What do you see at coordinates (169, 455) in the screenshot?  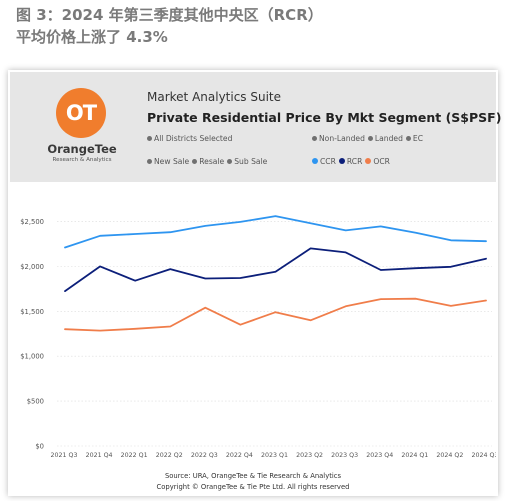 I see `x-tick-label: 2022 Q2` at bounding box center [169, 455].